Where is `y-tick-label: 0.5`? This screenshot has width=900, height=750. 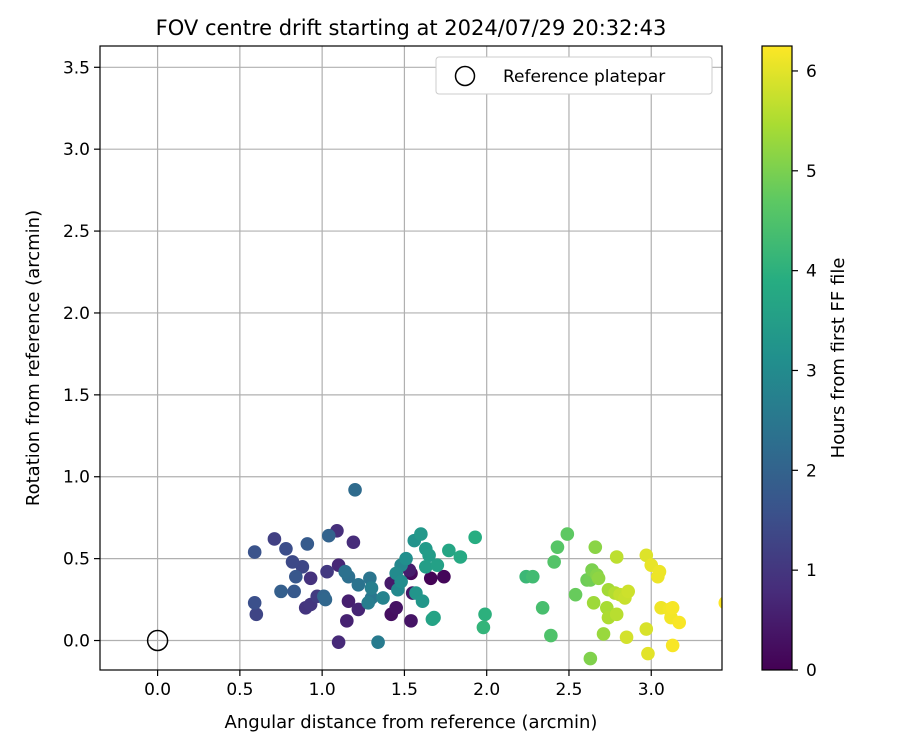
y-tick-label: 0.5 is located at coordinates (76, 560).